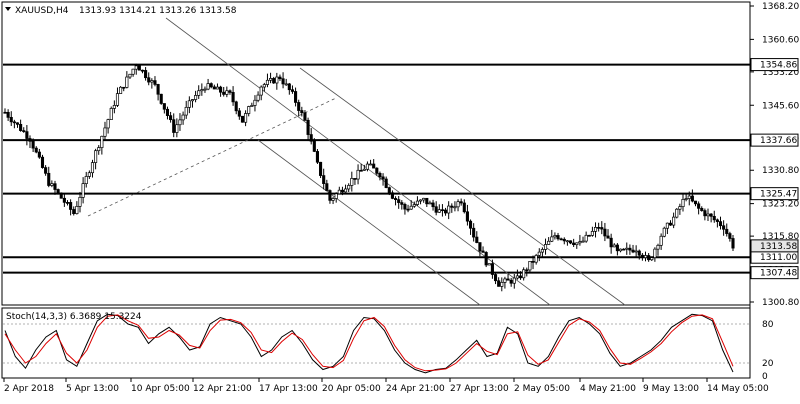  I want to click on time-tick-label: 2 Apr 2018, so click(29, 389).